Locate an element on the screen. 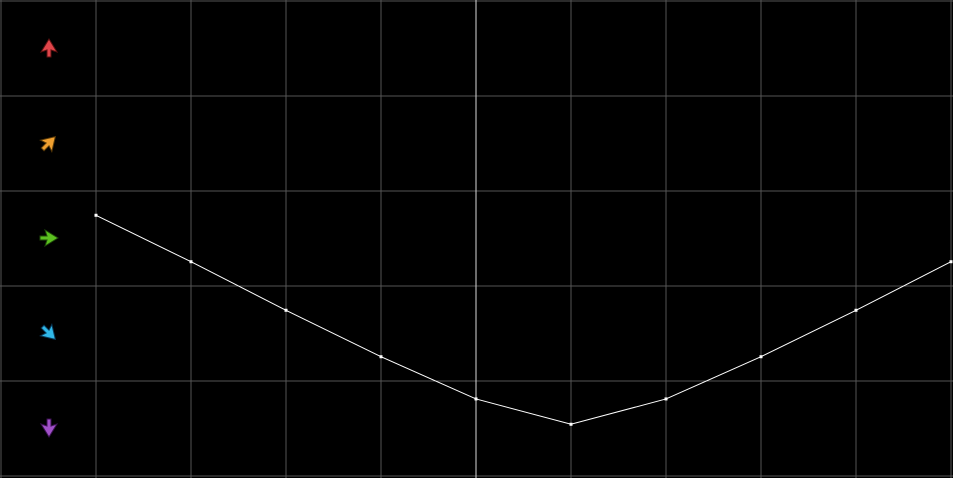 This screenshot has height=478, width=953. arrow-right is located at coordinates (49, 238).